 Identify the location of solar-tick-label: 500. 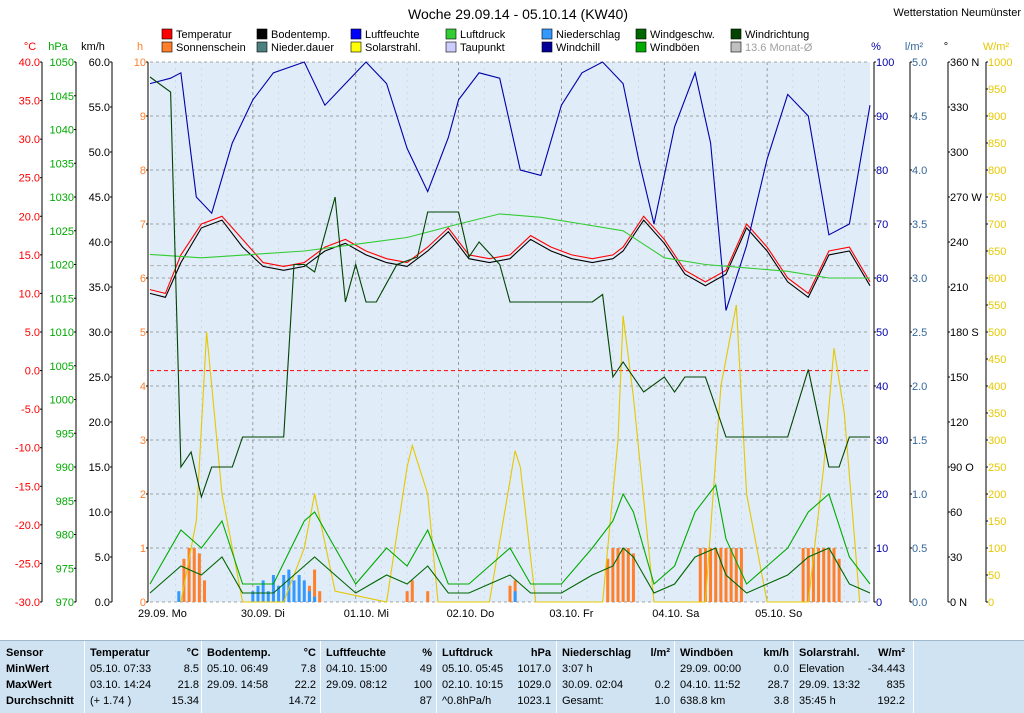
(997, 333).